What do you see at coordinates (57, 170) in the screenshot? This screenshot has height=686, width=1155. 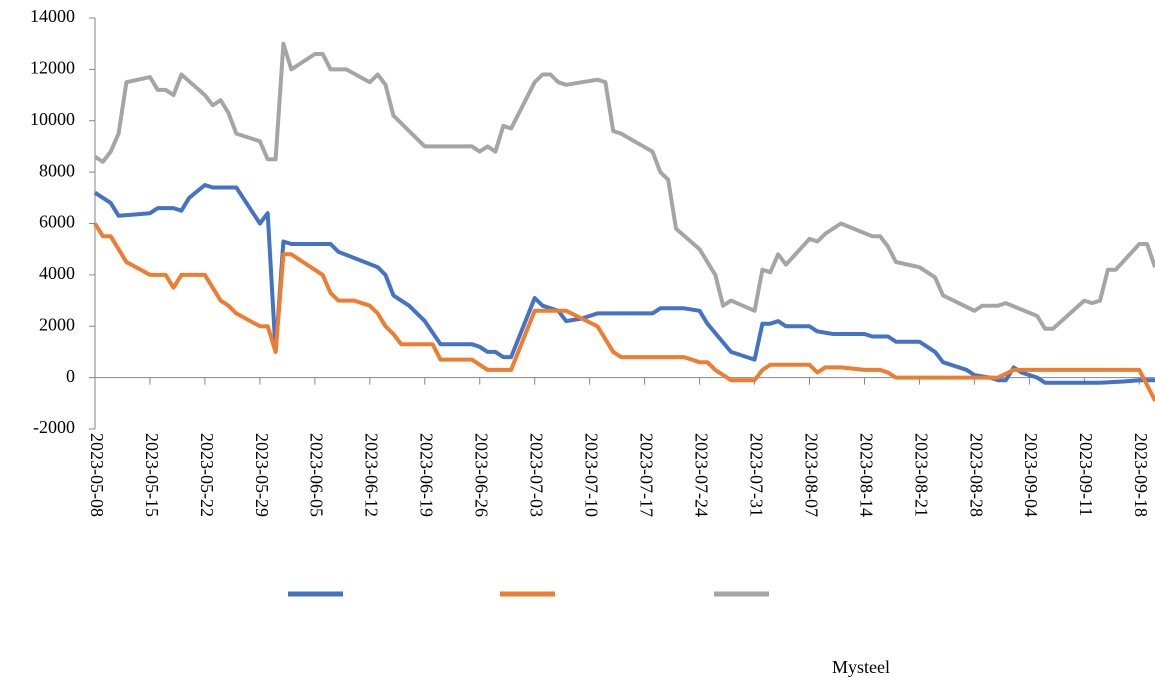 I see `y-tick-label: 8000` at bounding box center [57, 170].